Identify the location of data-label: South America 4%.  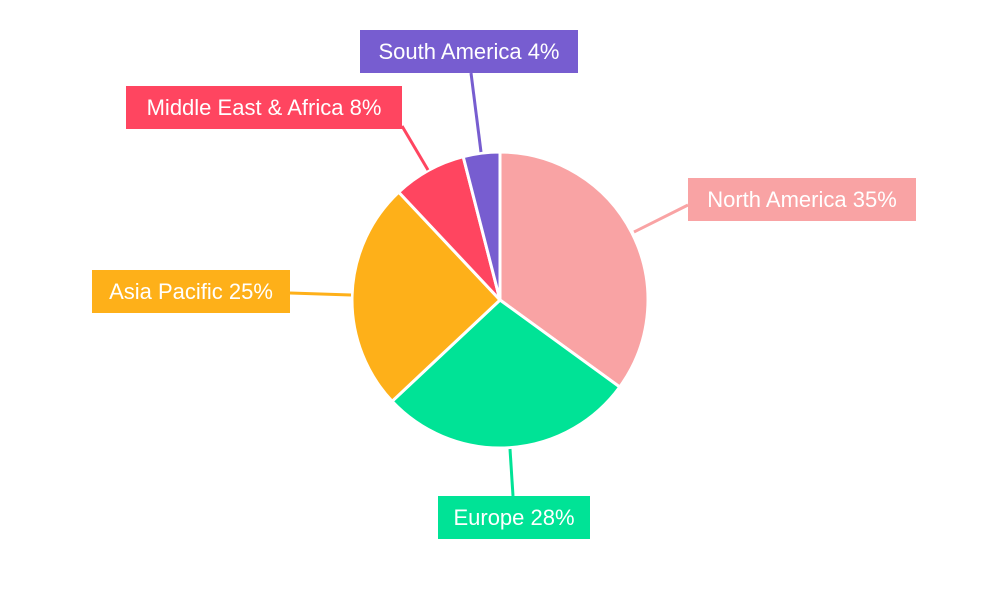
(469, 51).